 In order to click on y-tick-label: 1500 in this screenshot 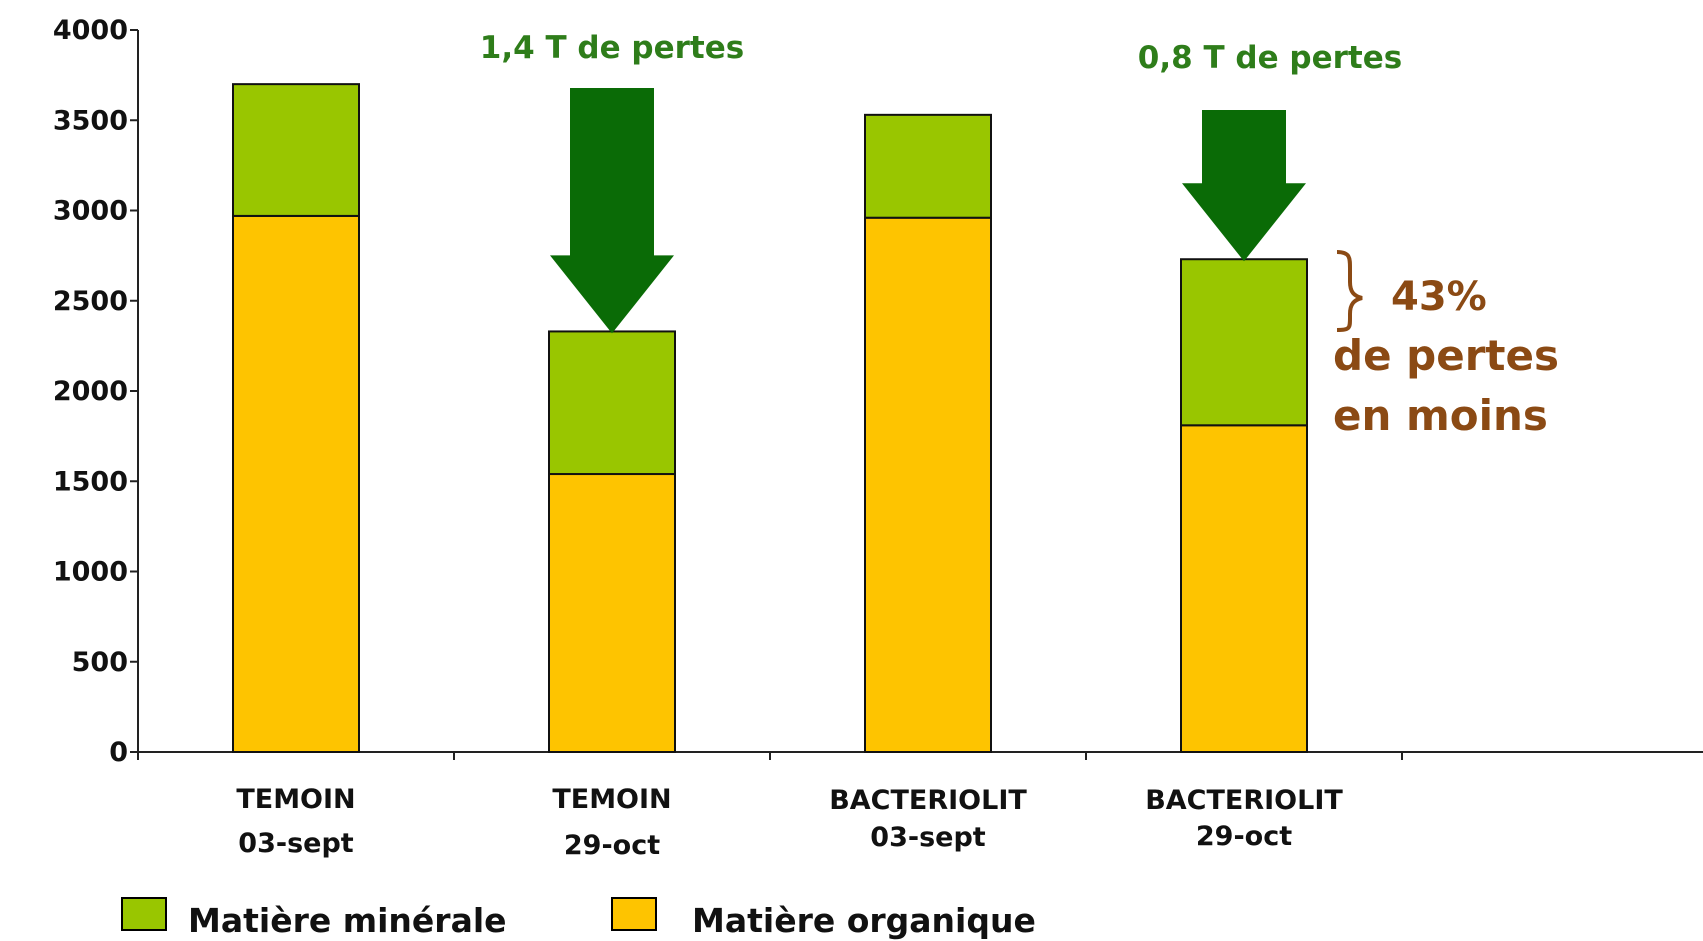, I will do `click(90, 481)`.